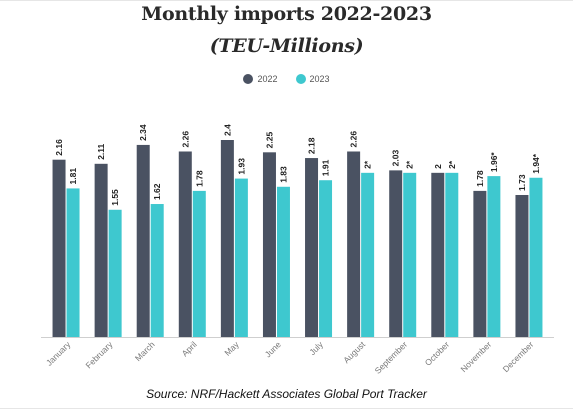  Describe the element at coordinates (273, 349) in the screenshot. I see `x-tick-label-june: June` at that location.